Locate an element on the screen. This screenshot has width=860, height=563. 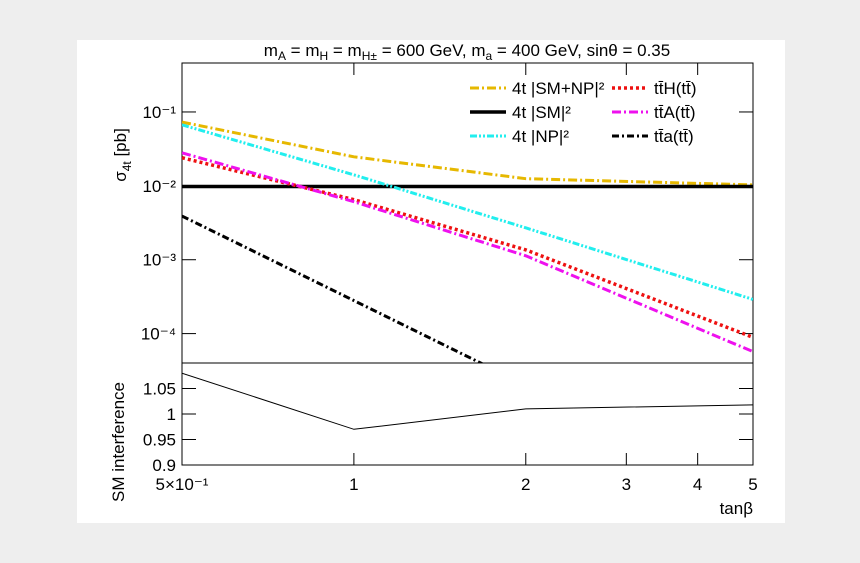
subscript: a is located at coordinates (489, 56).